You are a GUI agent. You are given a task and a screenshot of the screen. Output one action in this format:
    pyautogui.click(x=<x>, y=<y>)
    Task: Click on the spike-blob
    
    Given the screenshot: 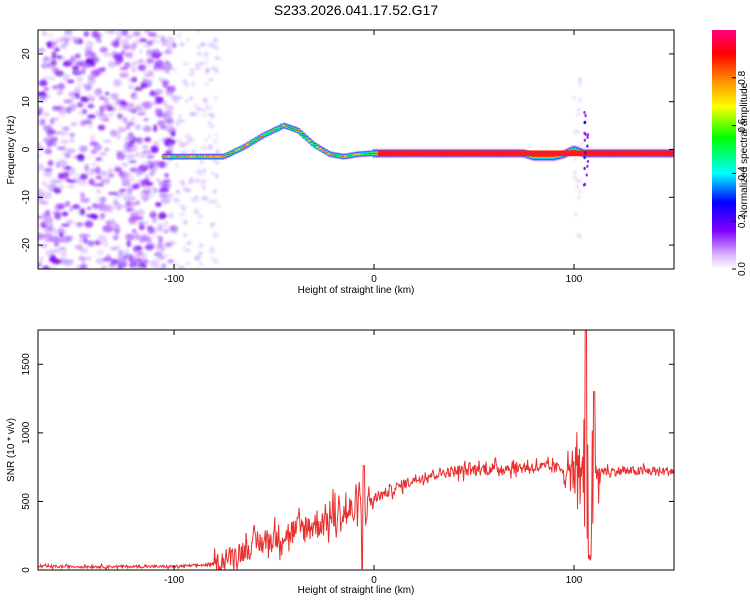 What is the action you would take?
    pyautogui.click(x=584, y=133)
    